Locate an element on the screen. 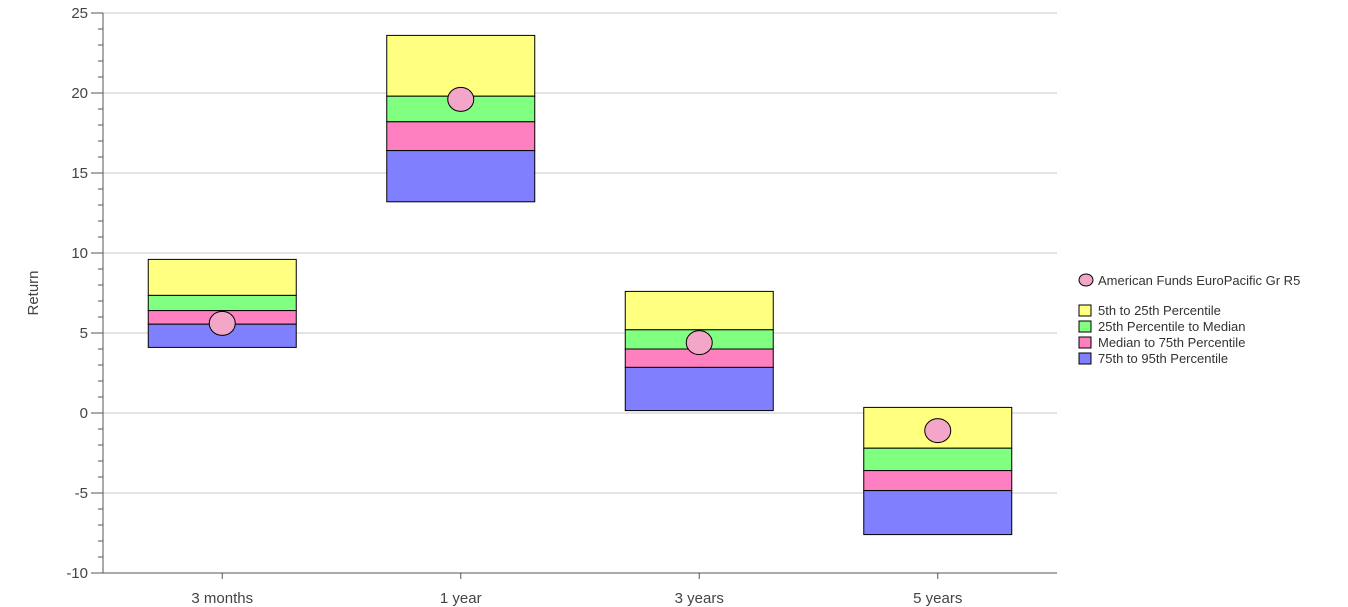 This screenshot has width=1348, height=607. legend-band-label: 5th to 25th Percentile is located at coordinates (1159, 310).